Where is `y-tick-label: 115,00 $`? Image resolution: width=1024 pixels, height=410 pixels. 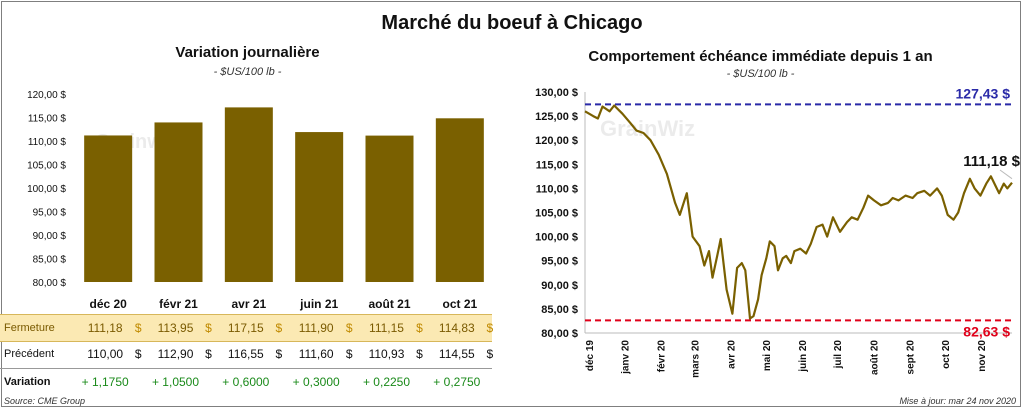
y-tick-label: 115,00 $ is located at coordinates (47, 119).